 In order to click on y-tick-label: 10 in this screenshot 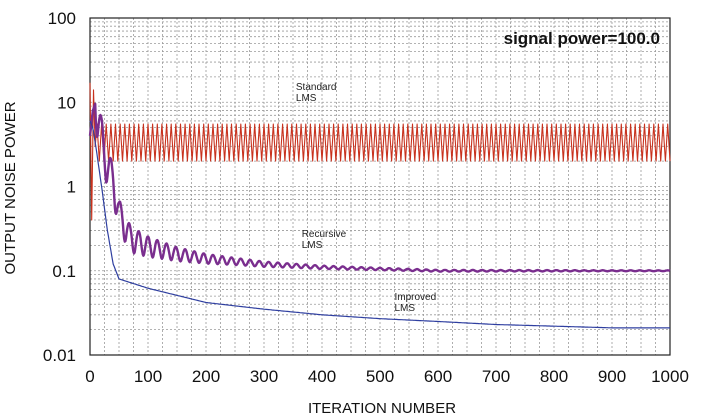, I will do `click(66, 102)`.